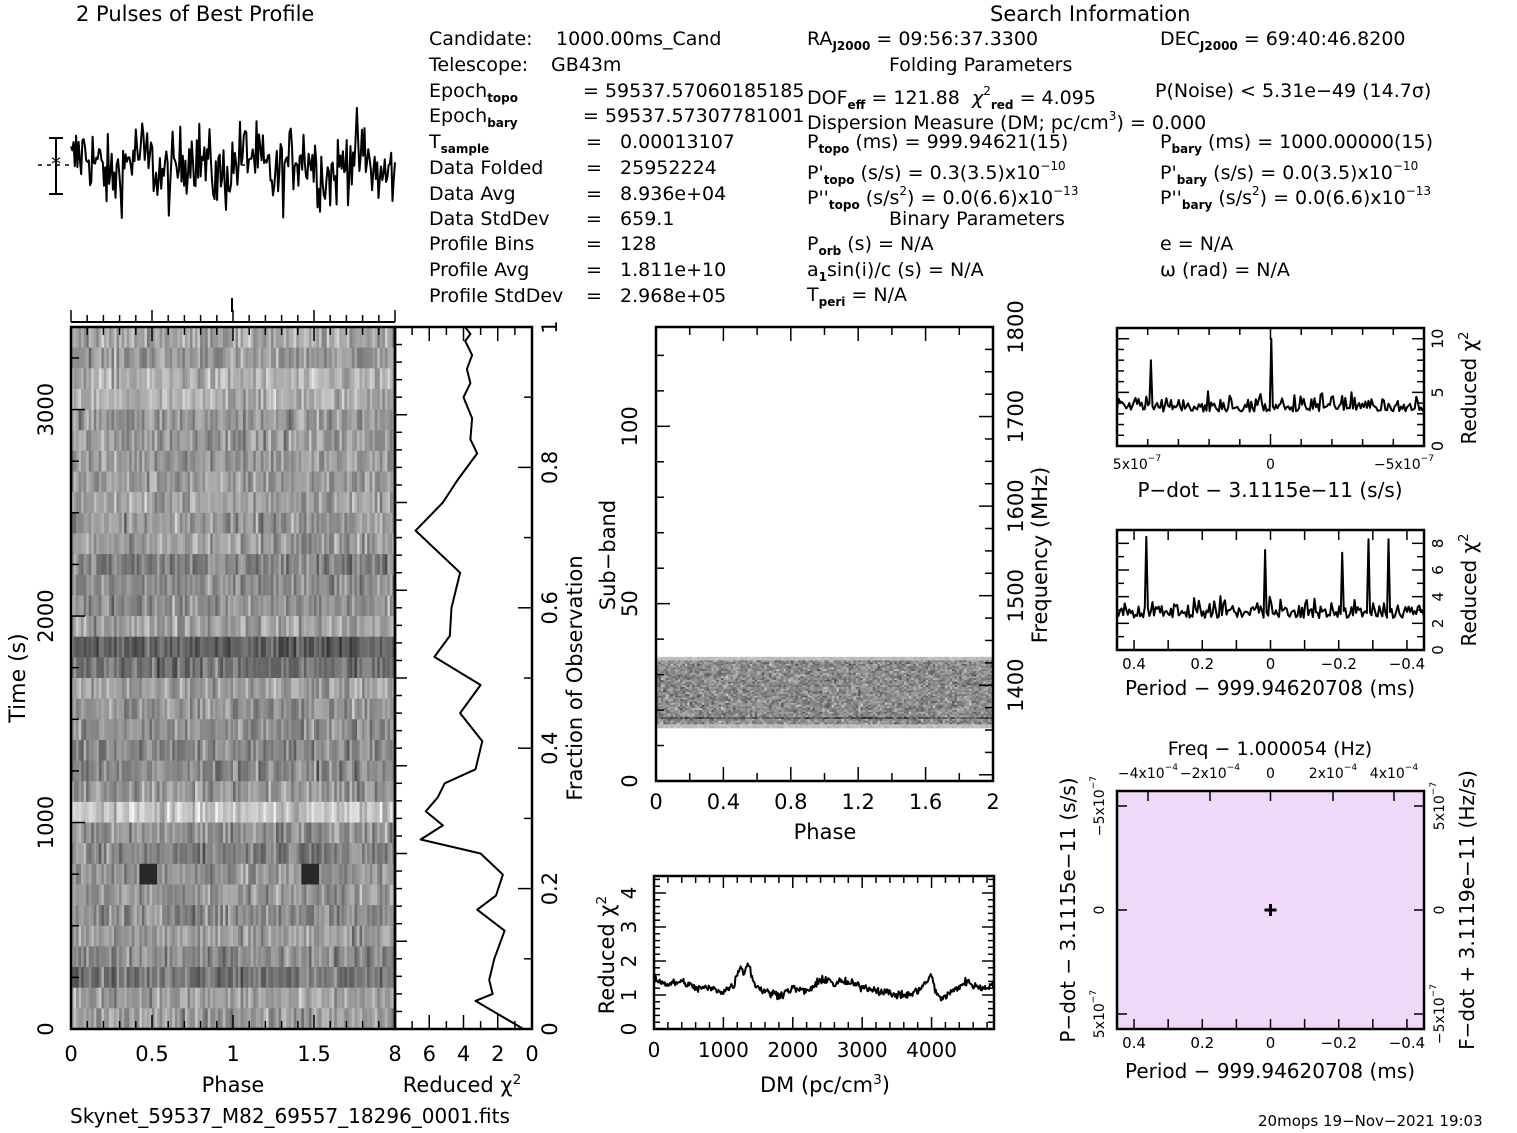 This screenshot has width=1517, height=1133. Describe the element at coordinates (694, 116) in the screenshot. I see `info-value: = 59537.57307781001` at that location.